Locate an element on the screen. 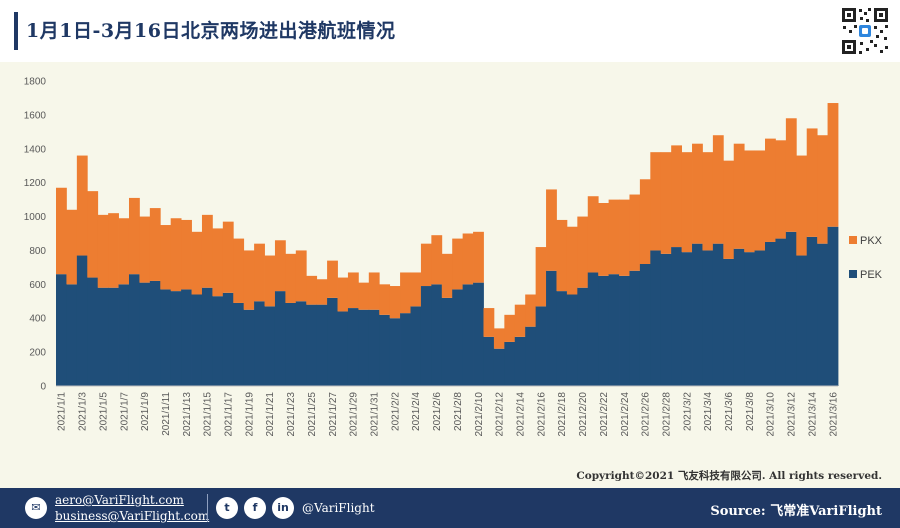 This screenshot has width=900, height=528. y-tick-label: 0 is located at coordinates (43, 387).